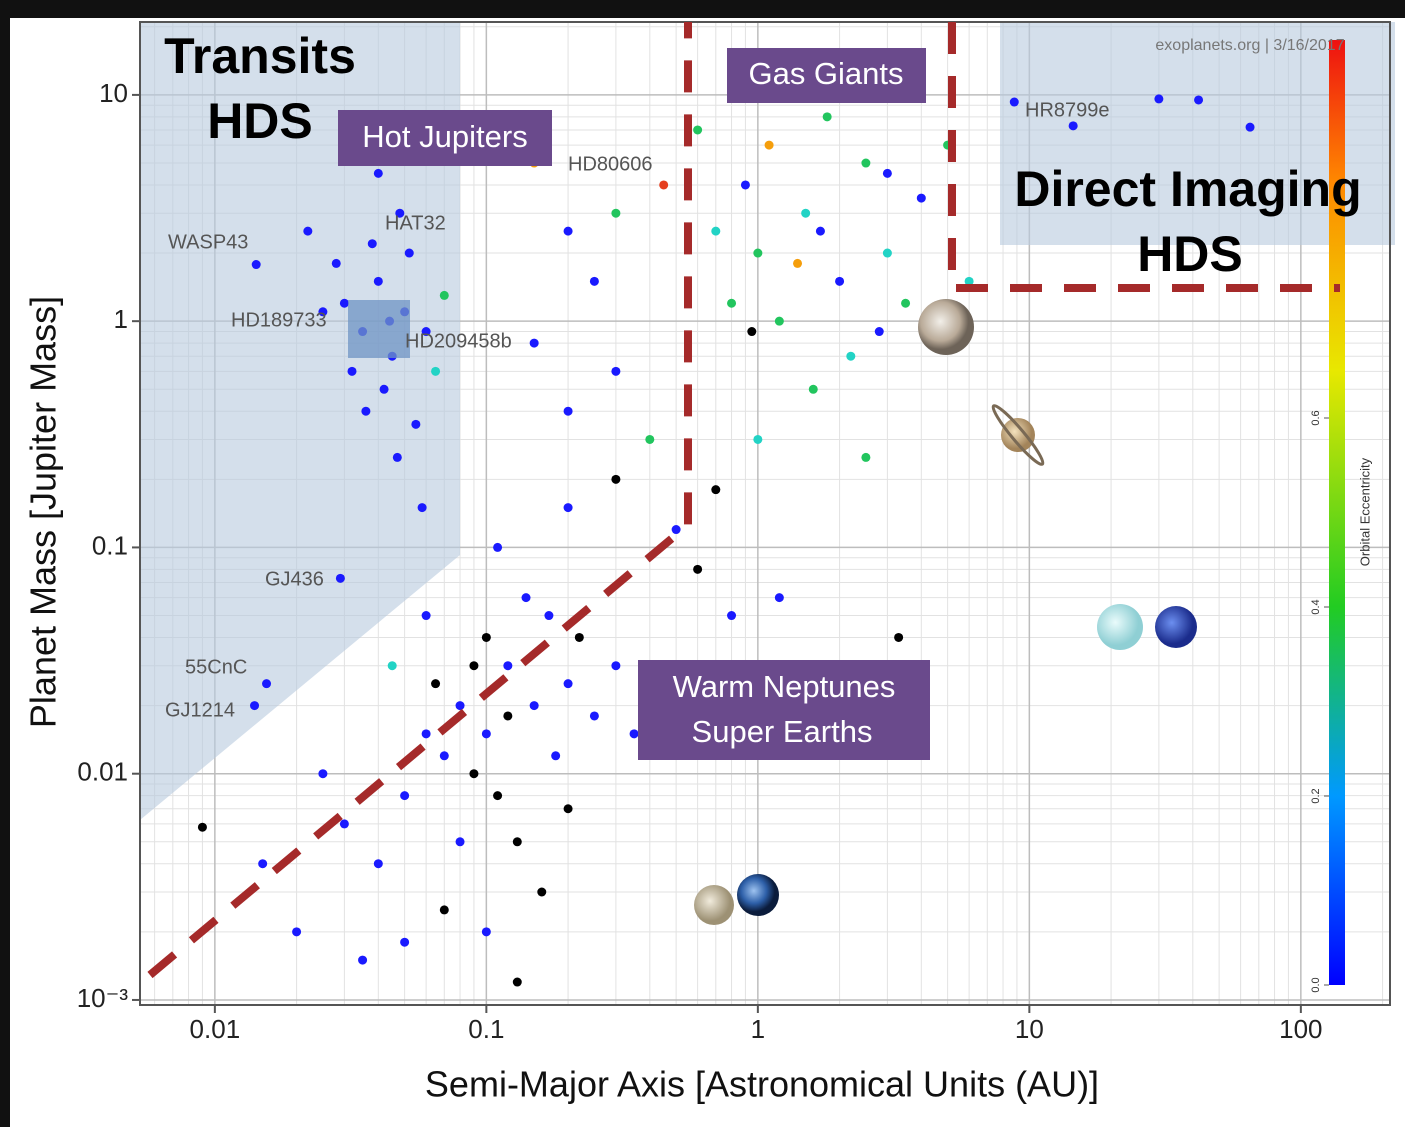  What do you see at coordinates (216, 667) in the screenshot?
I see `planet-label: 55CnC` at bounding box center [216, 667].